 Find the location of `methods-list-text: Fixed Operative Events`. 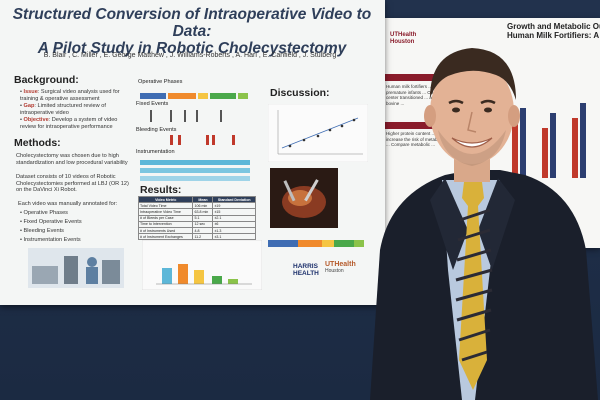

methods-list-text: Fixed Operative Events is located at coordinates (52, 222).